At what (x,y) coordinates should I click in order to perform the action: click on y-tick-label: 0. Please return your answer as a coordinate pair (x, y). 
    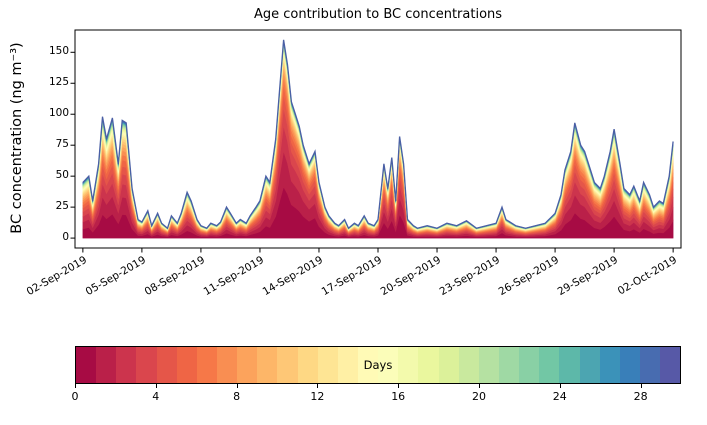
    Looking at the image, I should click on (65, 237).